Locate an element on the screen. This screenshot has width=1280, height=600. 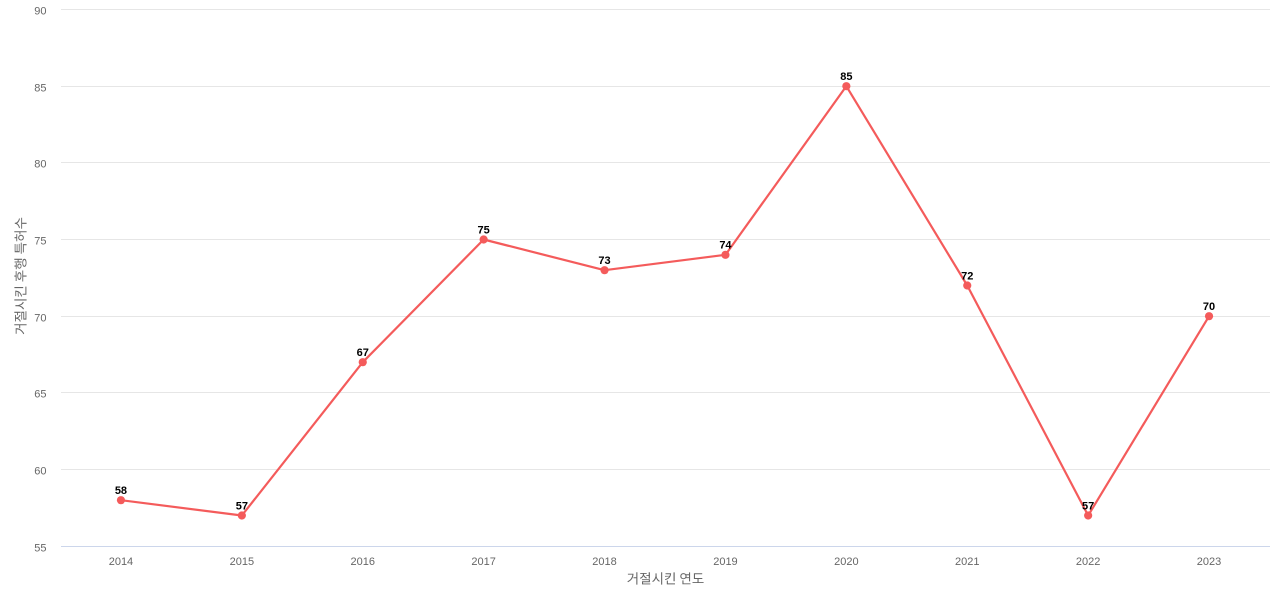
svg-text: 2015 is located at coordinates (242, 562).